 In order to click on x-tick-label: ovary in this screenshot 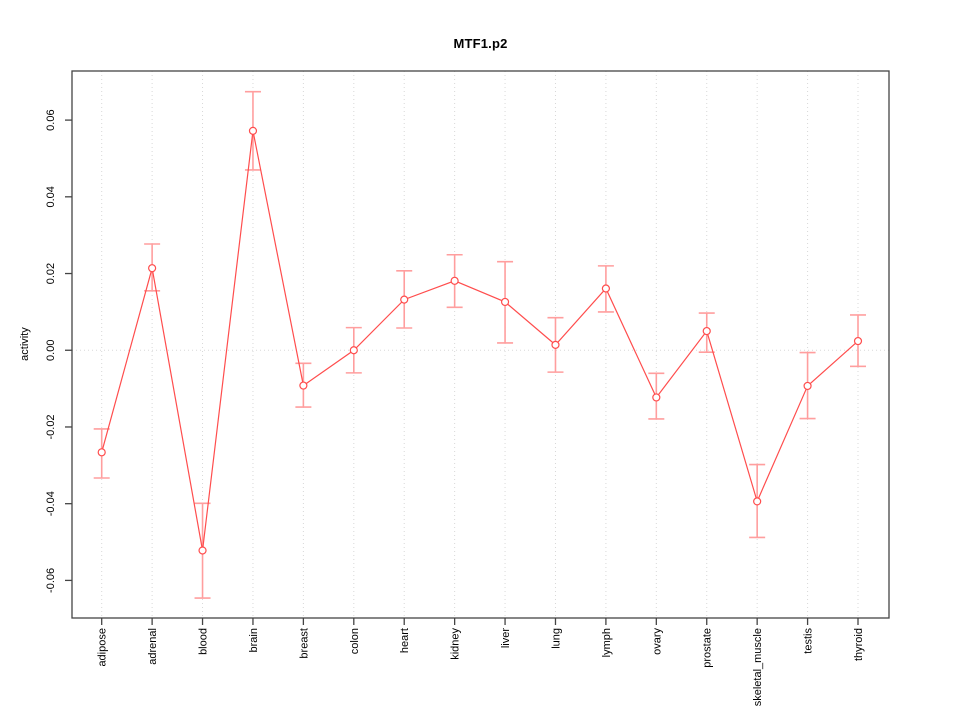, I will do `click(657, 641)`.